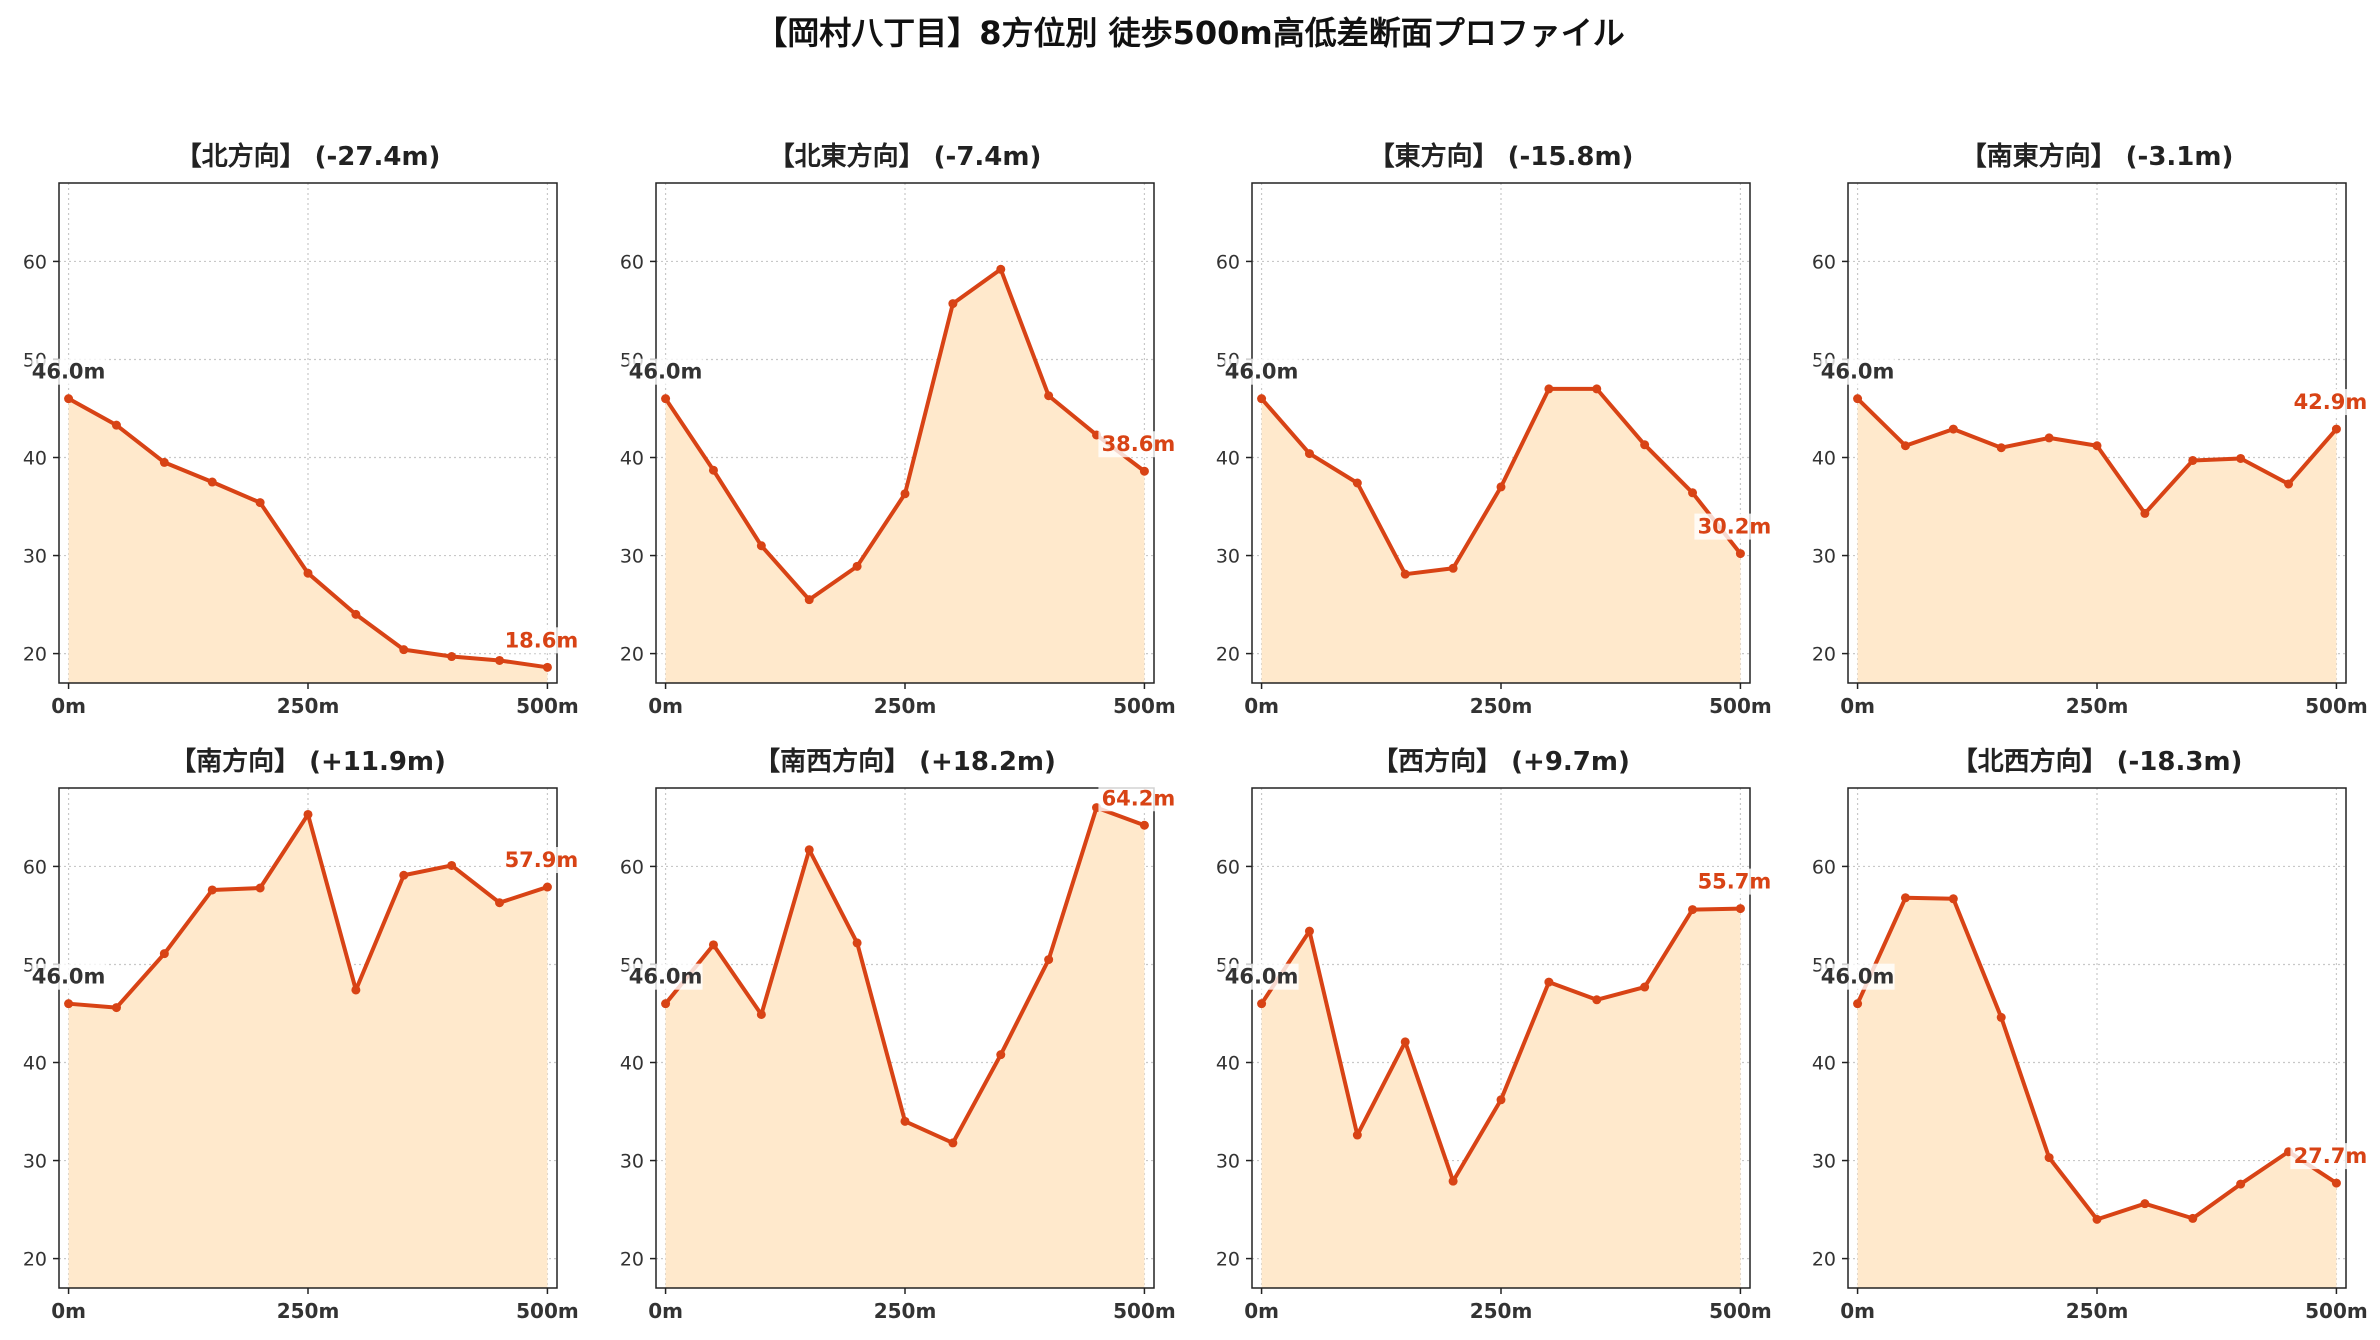  I want to click on subplot-title: 【北東方向】 (-7.4m), so click(905, 156).